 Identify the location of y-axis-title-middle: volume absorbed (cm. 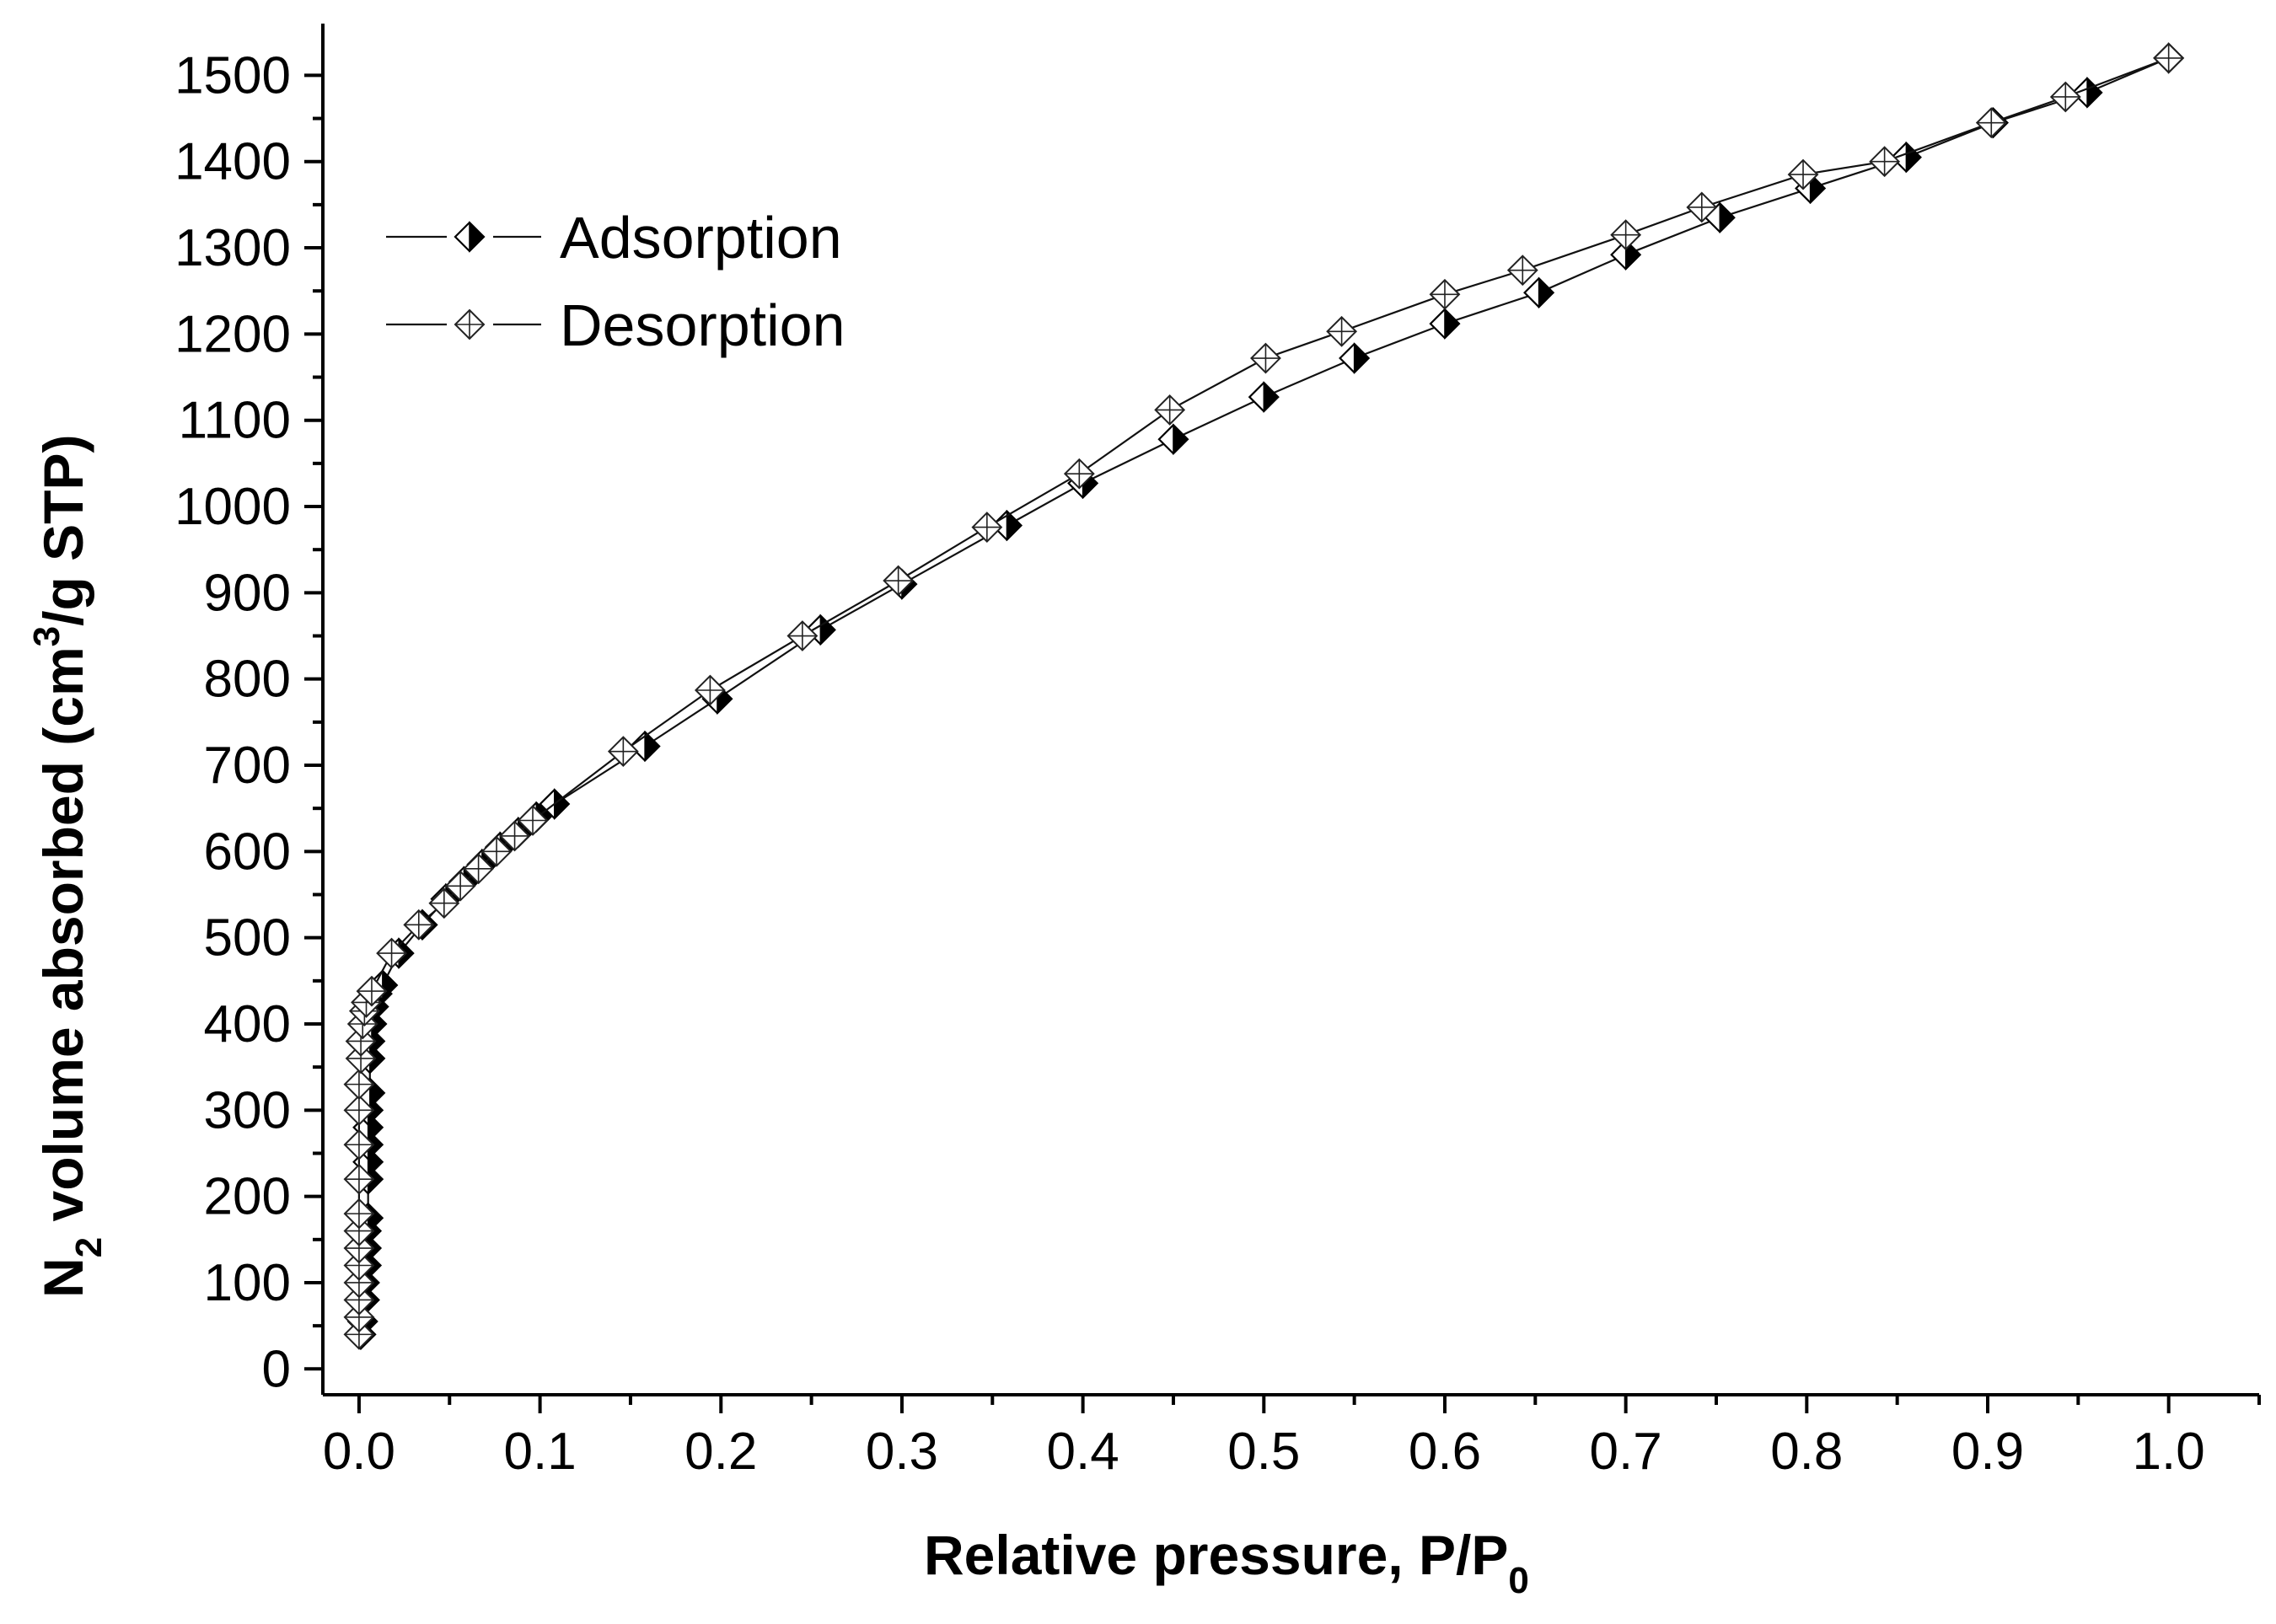
(63, 941).